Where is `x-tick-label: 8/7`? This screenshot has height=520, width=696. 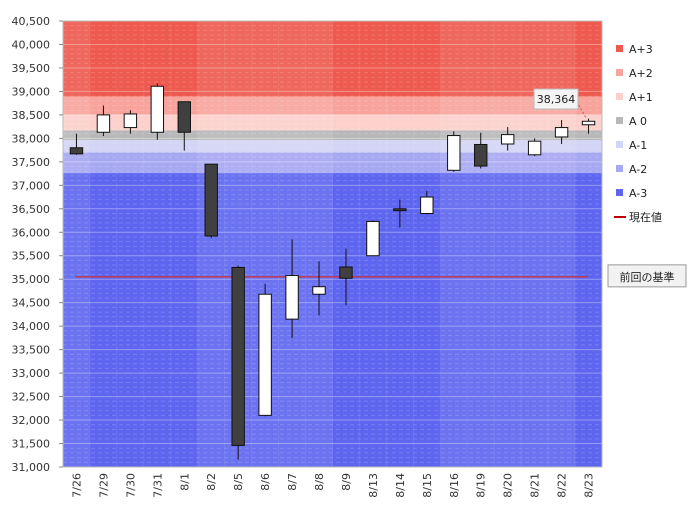 x-tick-label: 8/7 is located at coordinates (292, 482).